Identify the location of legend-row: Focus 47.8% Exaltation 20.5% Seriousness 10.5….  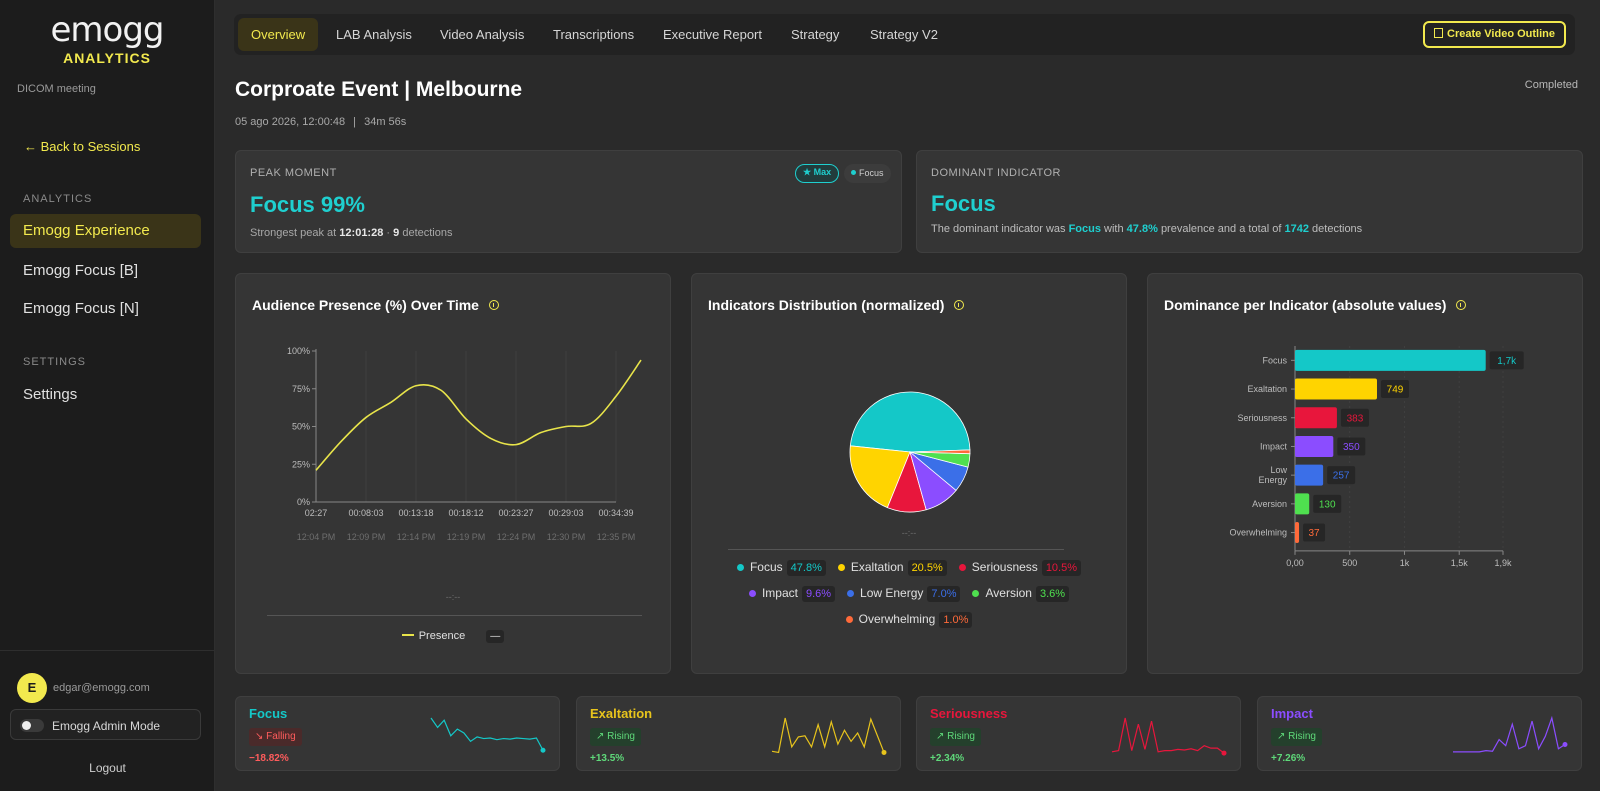
(909, 568).